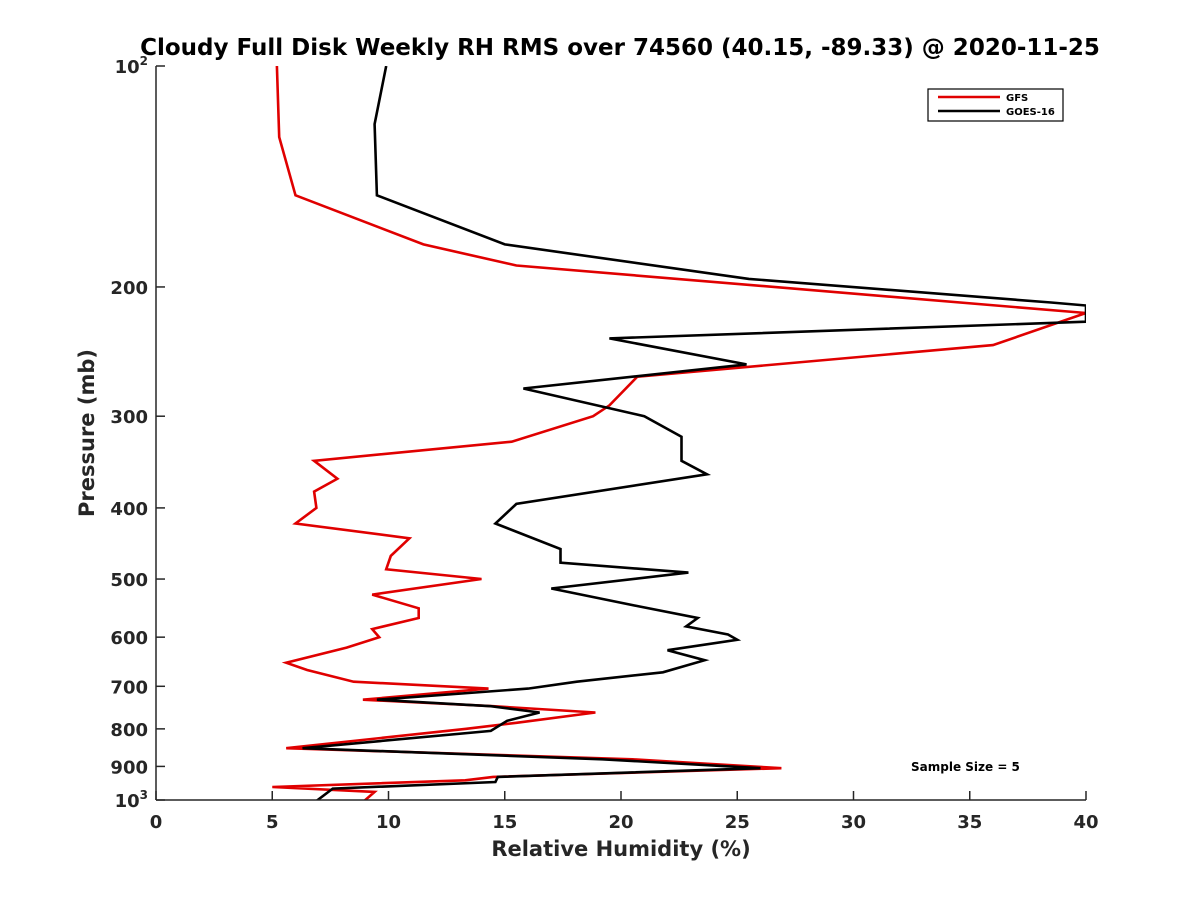  Describe the element at coordinates (129, 687) in the screenshot. I see `y-tick-label: 700` at that location.